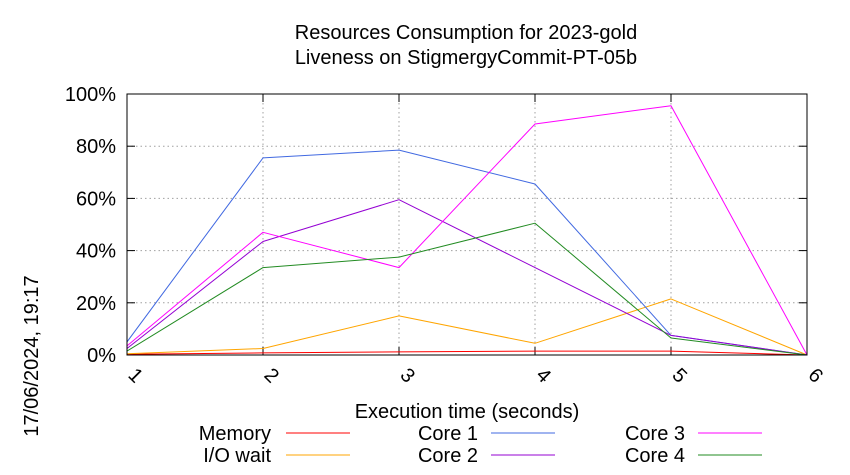 Image resolution: width=850 pixels, height=475 pixels. What do you see at coordinates (96, 304) in the screenshot?
I see `y-tick-label: 20%` at bounding box center [96, 304].